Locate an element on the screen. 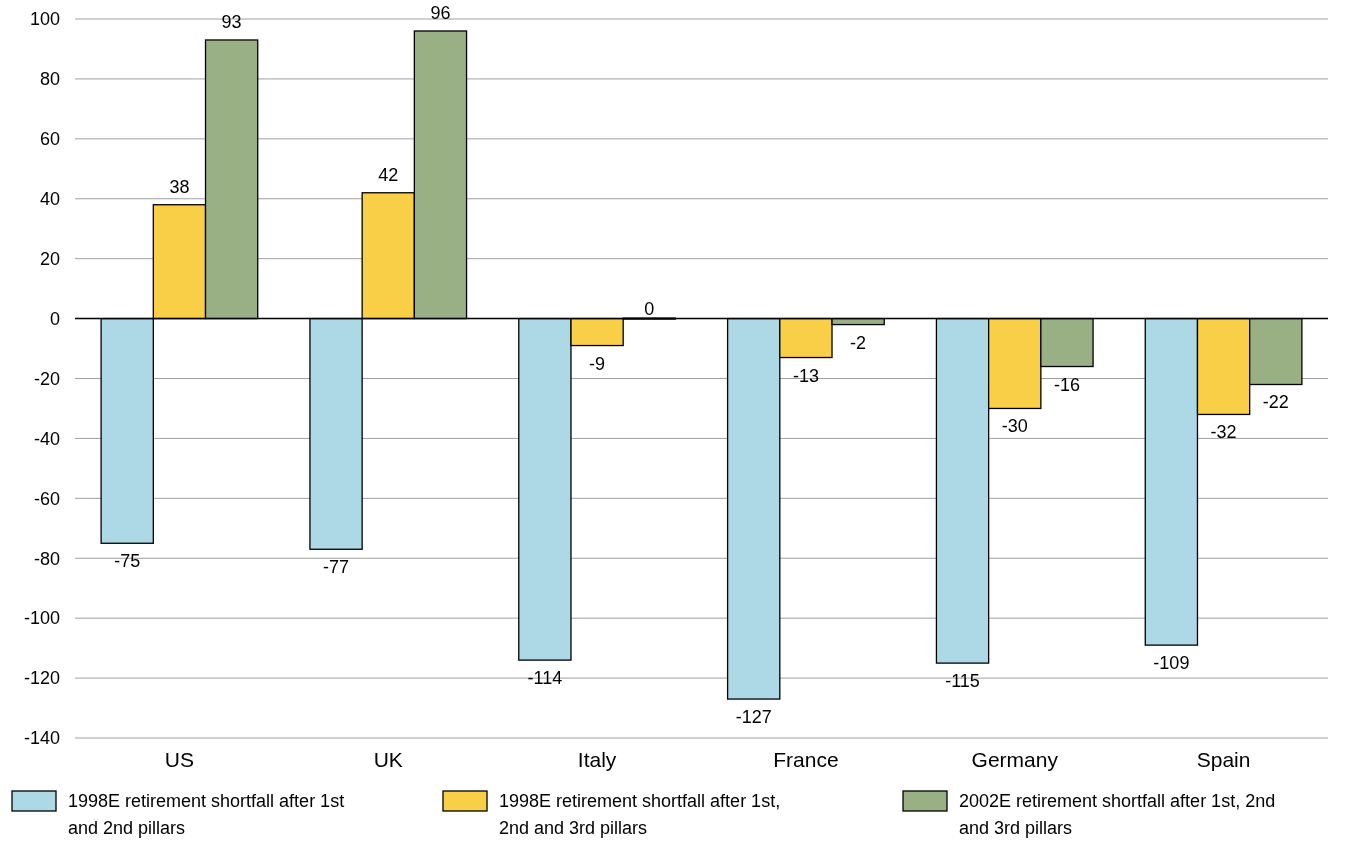 This screenshot has height=853, width=1358. x-tick-label: France is located at coordinates (806, 760).